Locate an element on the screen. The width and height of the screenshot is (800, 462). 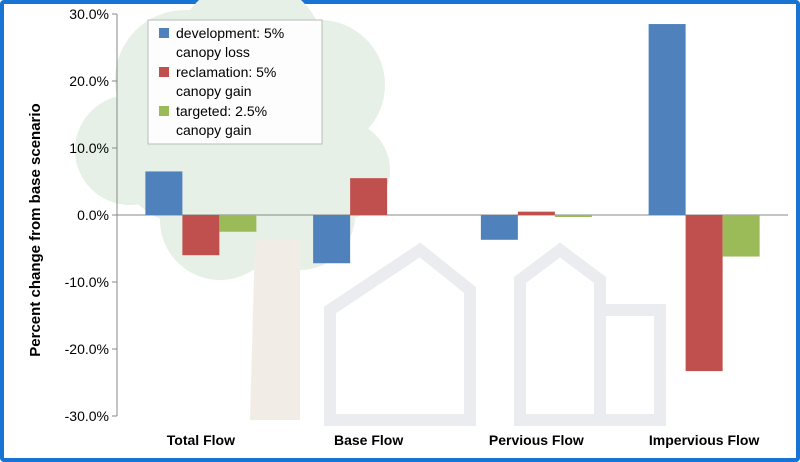
x-category-label: Base Flow is located at coordinates (368, 440).